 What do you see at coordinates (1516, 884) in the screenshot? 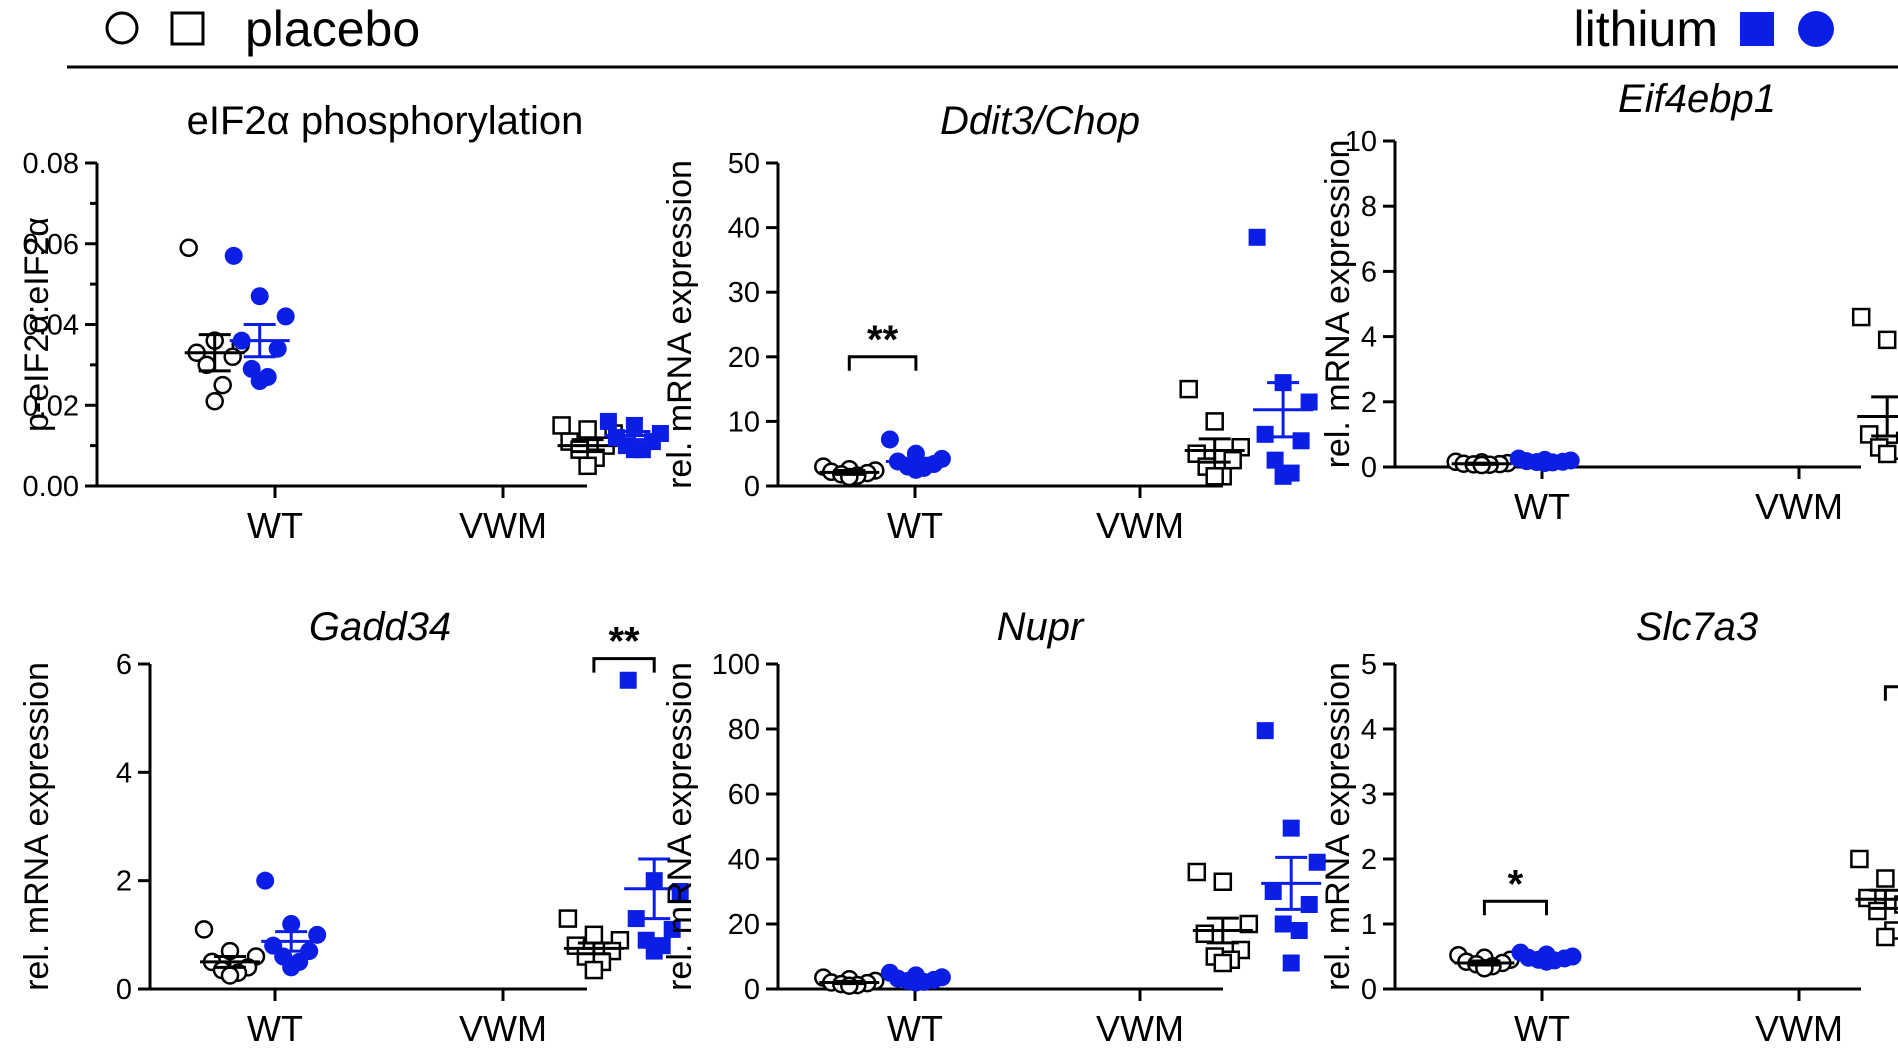
I see `significance-label: *` at bounding box center [1516, 884].